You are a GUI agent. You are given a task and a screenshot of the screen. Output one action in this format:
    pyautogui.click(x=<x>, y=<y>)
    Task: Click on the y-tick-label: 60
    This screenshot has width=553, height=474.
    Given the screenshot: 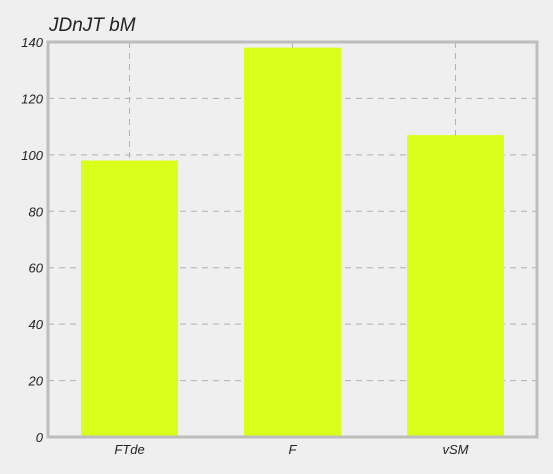 What is the action you would take?
    pyautogui.click(x=36, y=268)
    